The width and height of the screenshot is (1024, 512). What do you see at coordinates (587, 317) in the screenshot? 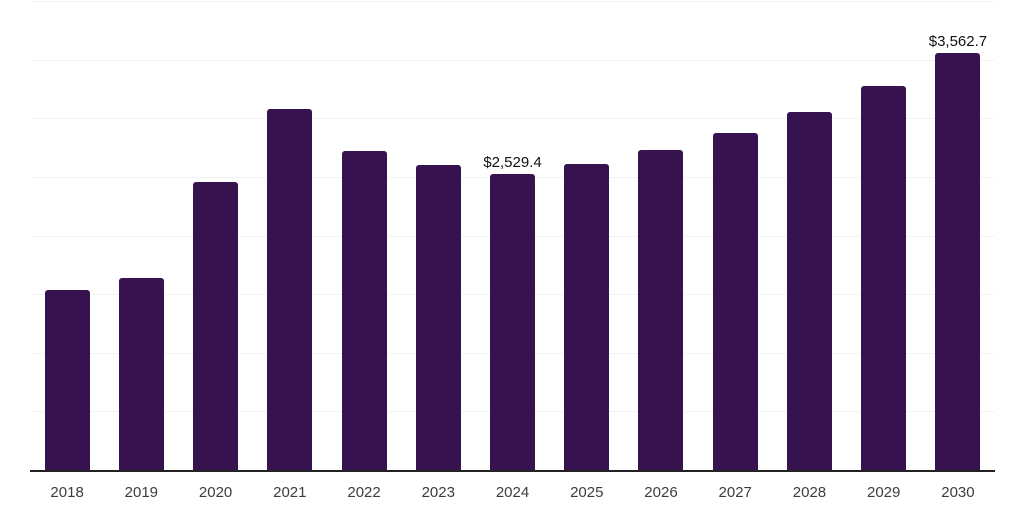
I see `bar-2025` at bounding box center [587, 317].